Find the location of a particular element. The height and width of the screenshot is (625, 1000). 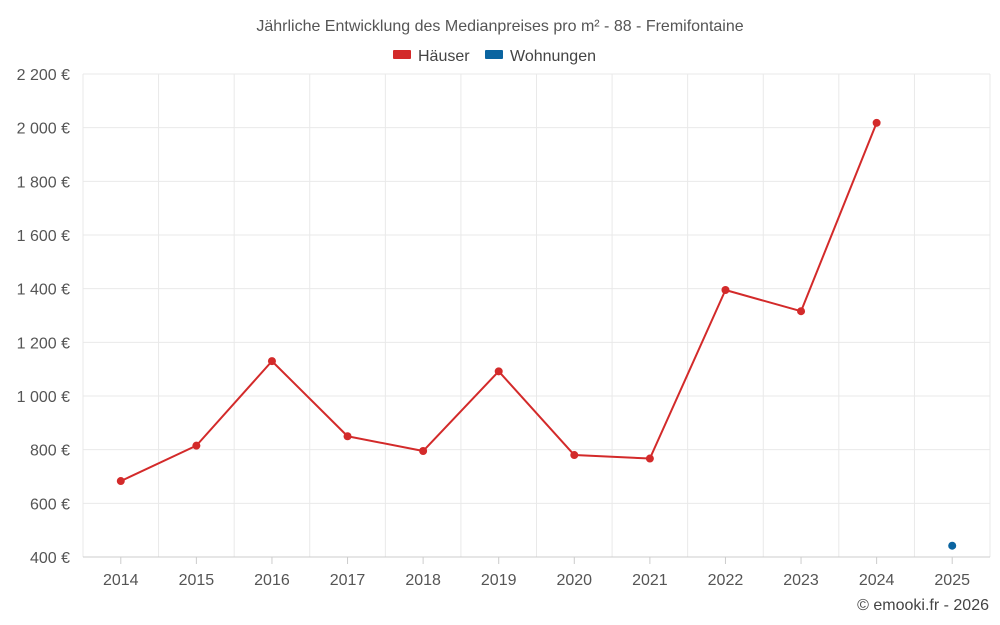

y-tick-label: 1 600 € is located at coordinates (43, 236).